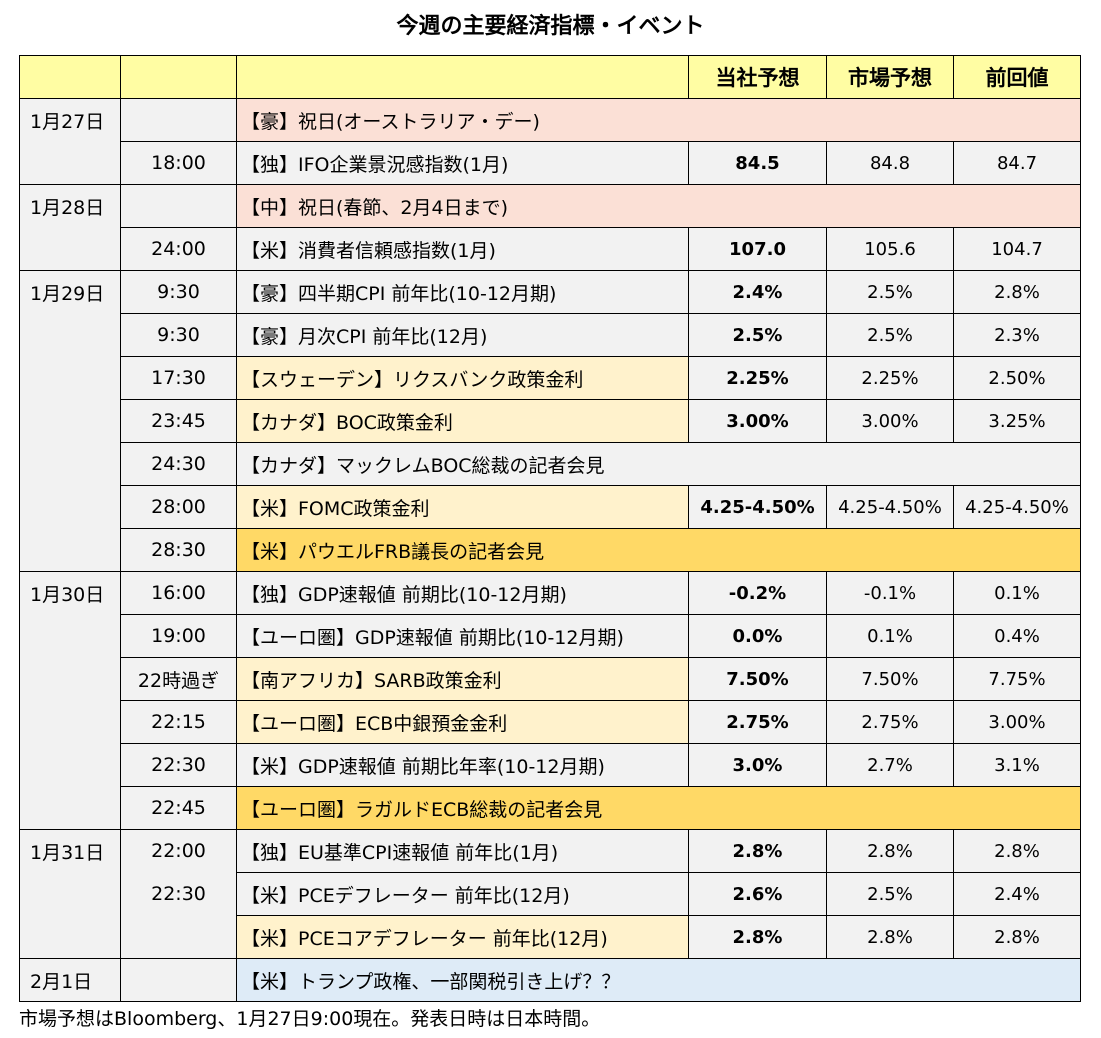 This screenshot has height=1038, width=1101. Describe the element at coordinates (462, 77) in the screenshot. I see `header-event` at that location.